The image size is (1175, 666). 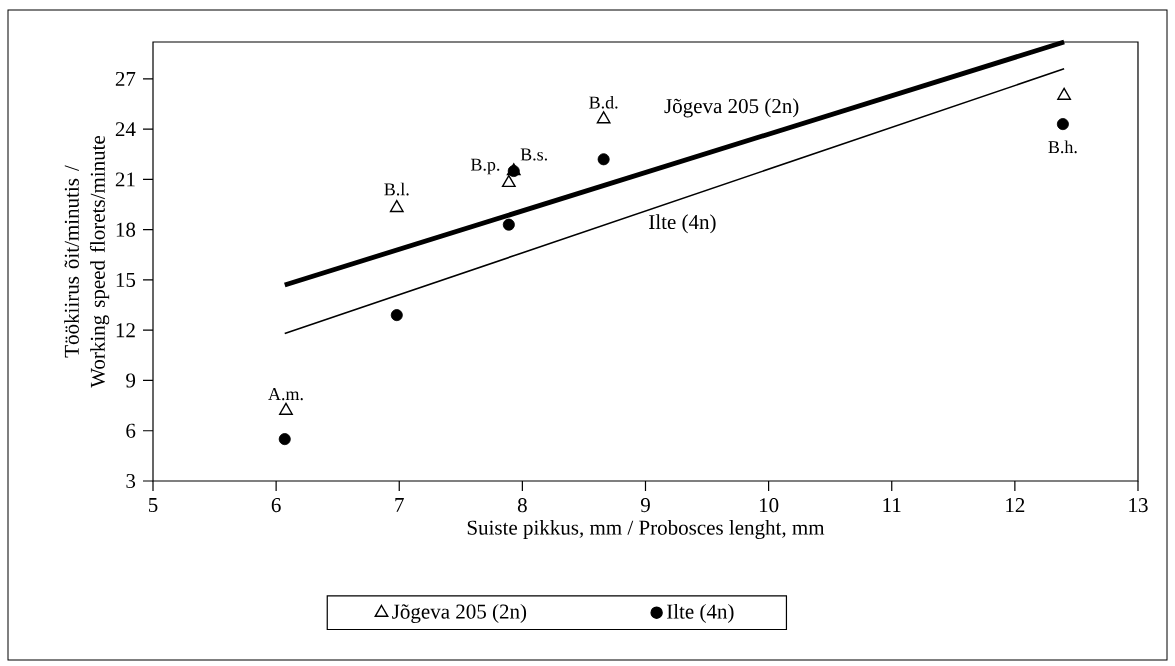 I want to click on x-tick-label: 5, so click(x=153, y=505).